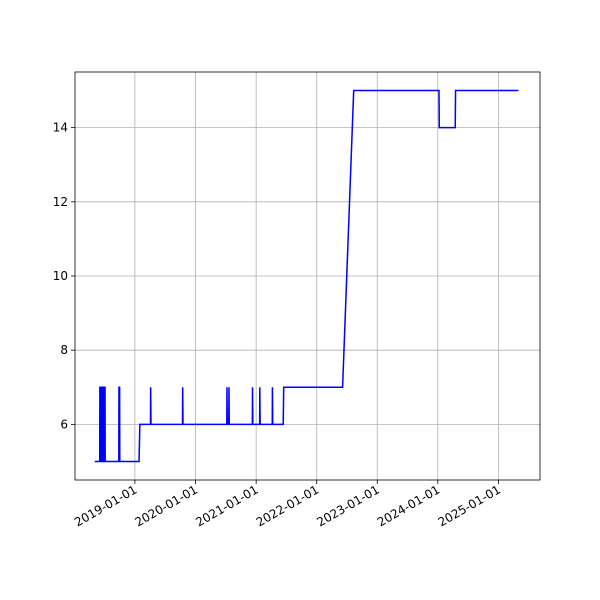  Describe the element at coordinates (64, 350) in the screenshot. I see `y-tick-label: 8` at that location.